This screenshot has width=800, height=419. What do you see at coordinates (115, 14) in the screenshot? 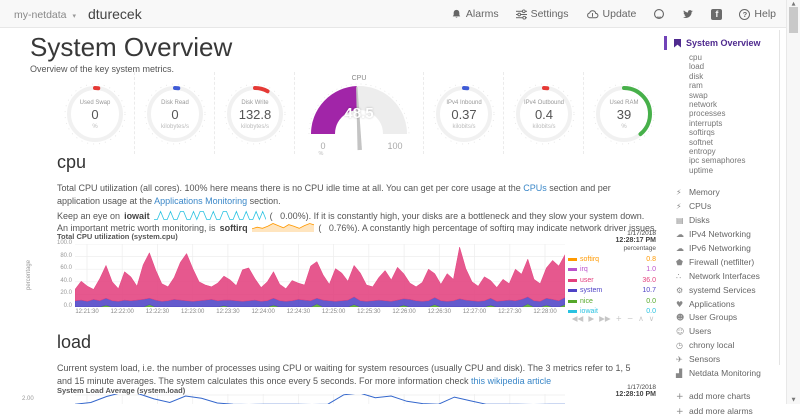
I see `hostname-label: dturecek` at bounding box center [115, 14].